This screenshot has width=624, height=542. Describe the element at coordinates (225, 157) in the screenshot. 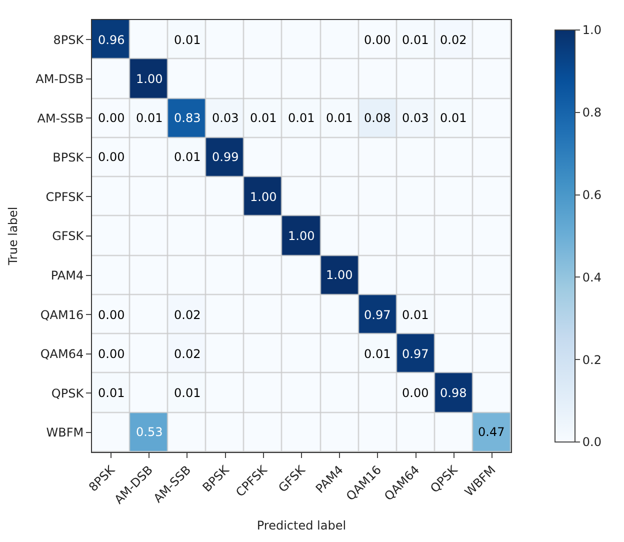

I see `data-label: 0.99` at that location.